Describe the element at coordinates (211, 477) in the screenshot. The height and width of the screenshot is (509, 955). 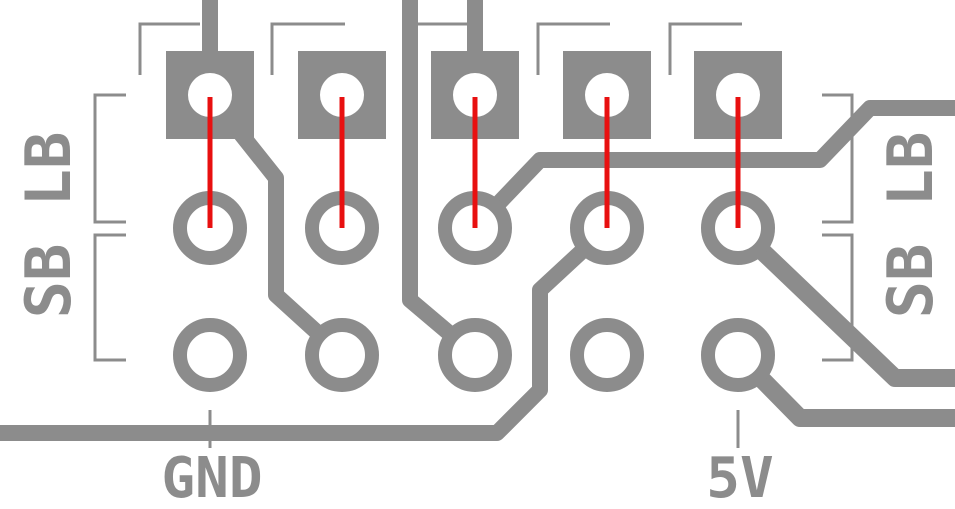
I see `label-gnd: GND` at that location.